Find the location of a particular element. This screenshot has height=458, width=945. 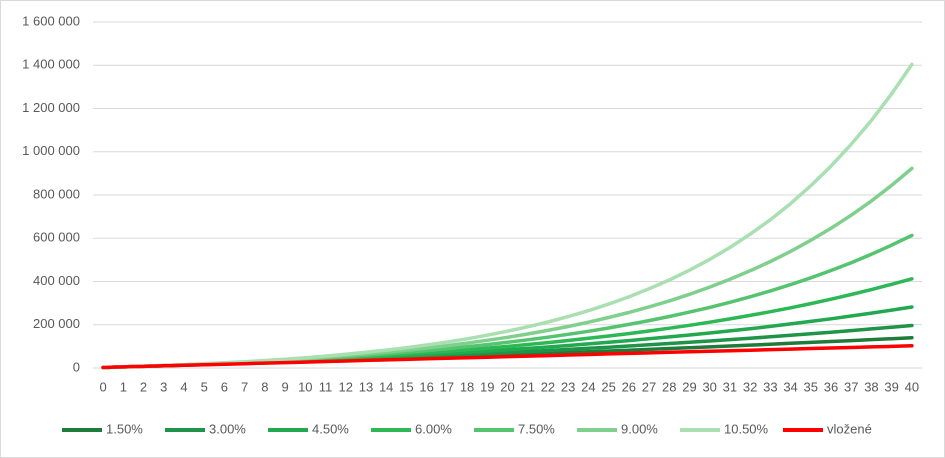

y-tick-label: 400 000 is located at coordinates (56, 280).